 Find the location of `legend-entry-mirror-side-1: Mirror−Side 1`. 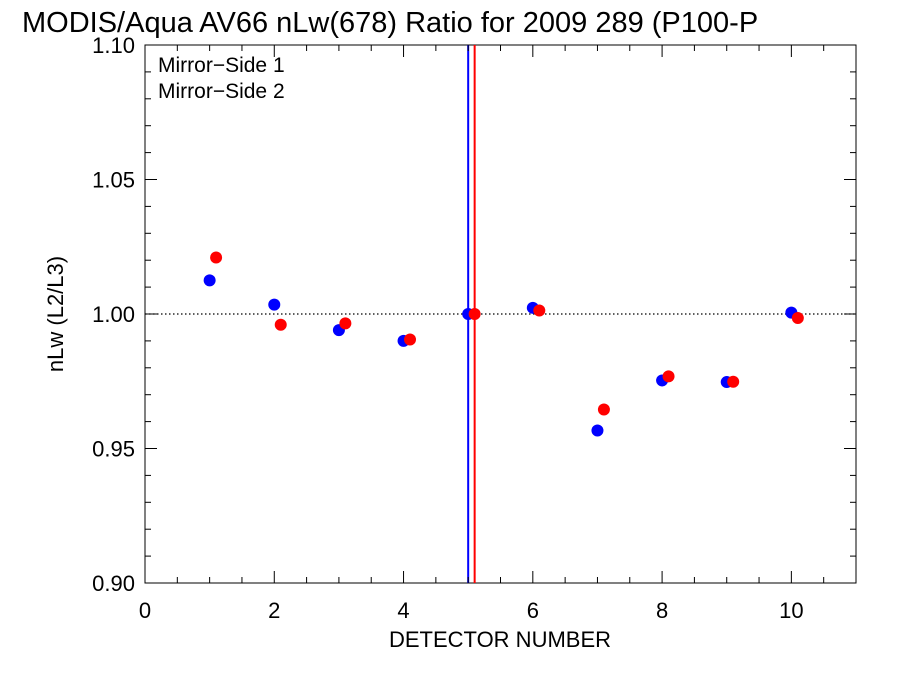

legend-entry-mirror-side-1: Mirror−Side 1 is located at coordinates (221, 65).